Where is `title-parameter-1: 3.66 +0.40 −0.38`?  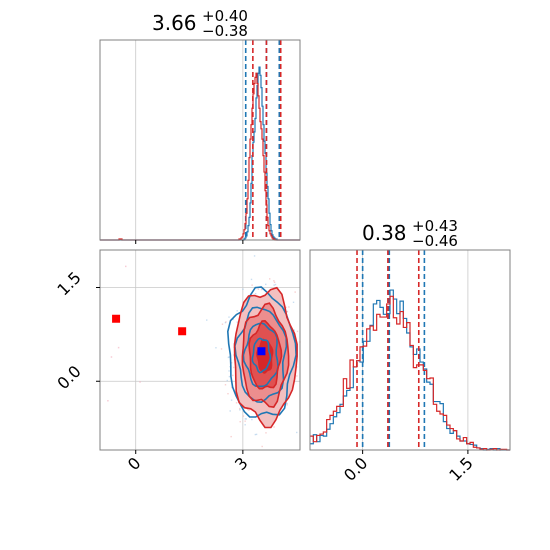 title-parameter-1: 3.66 +0.40 −0.38 is located at coordinates (200, 23).